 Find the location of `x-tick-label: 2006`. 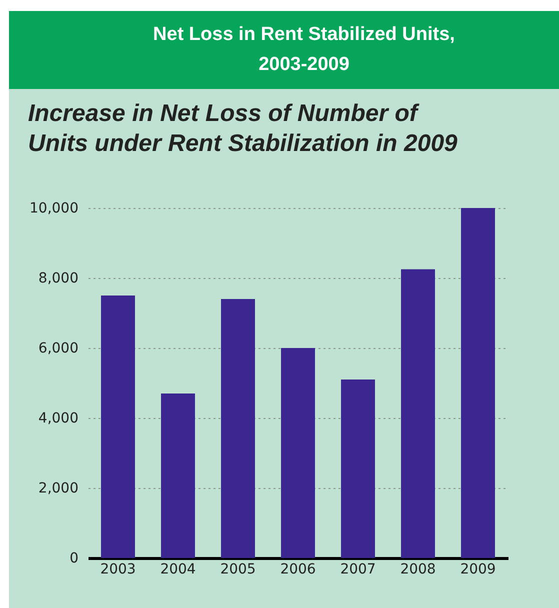

x-tick-label: 2006 is located at coordinates (298, 570).